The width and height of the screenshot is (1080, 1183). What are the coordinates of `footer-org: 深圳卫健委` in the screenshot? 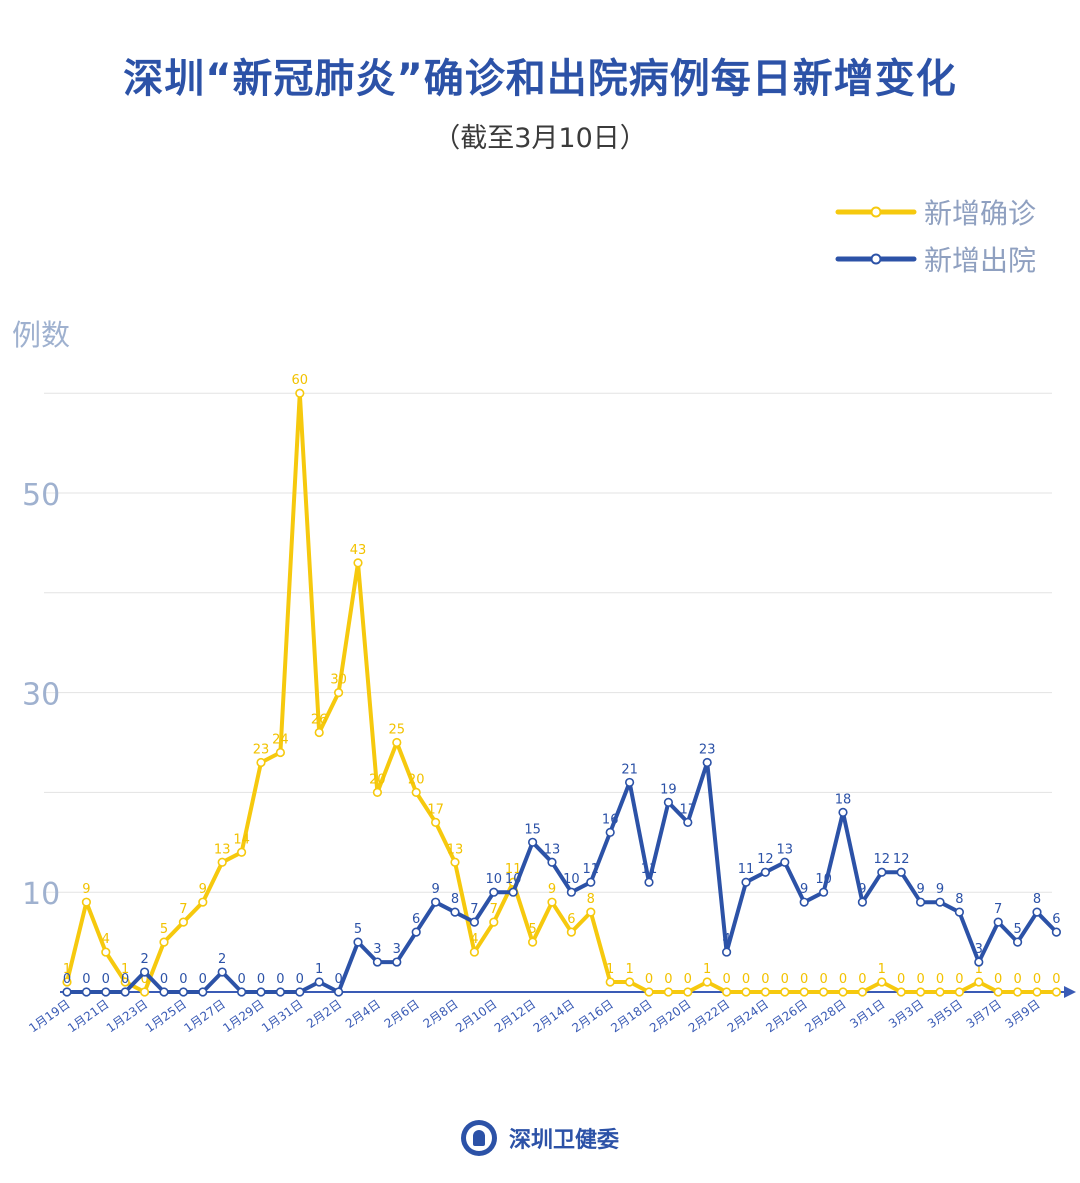 It's located at (563, 1140).